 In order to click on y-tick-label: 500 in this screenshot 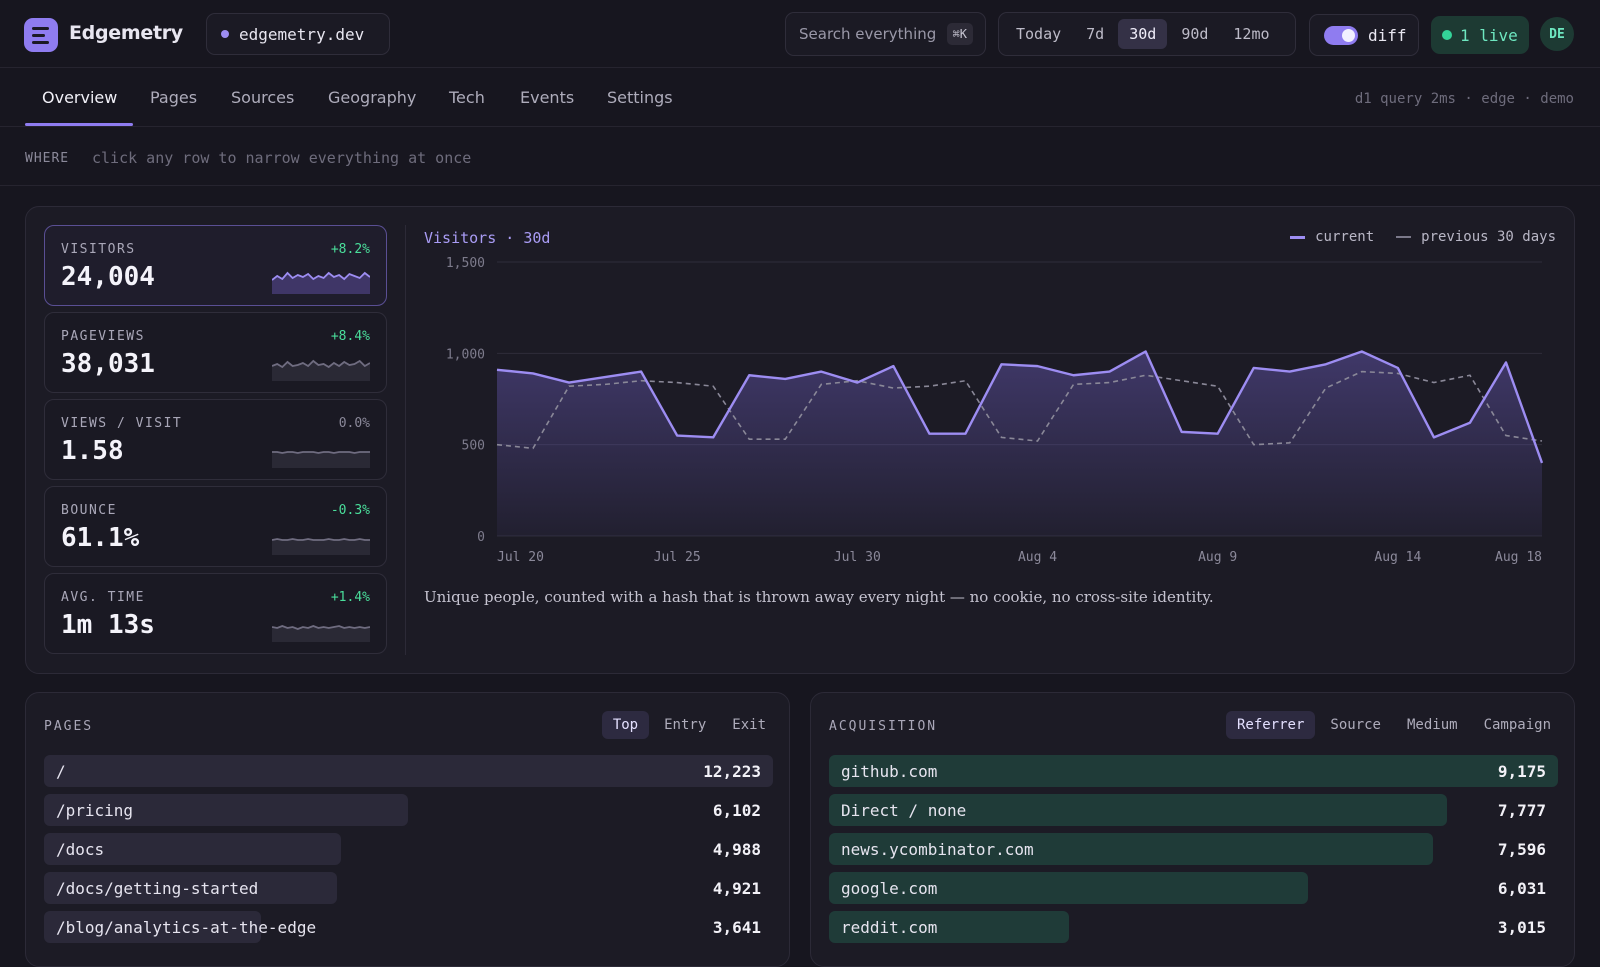, I will do `click(473, 446)`.